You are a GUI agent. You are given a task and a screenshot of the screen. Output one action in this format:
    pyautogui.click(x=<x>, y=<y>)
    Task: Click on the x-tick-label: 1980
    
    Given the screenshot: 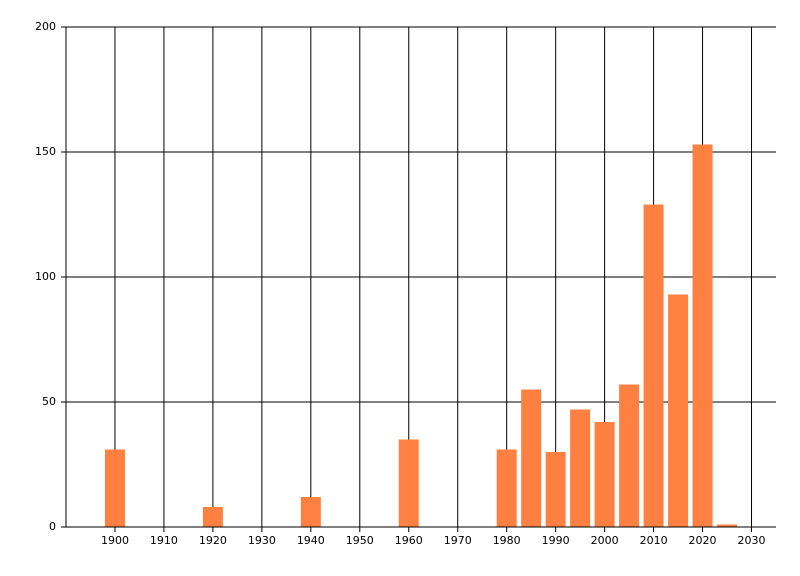 What is the action you would take?
    pyautogui.click(x=507, y=540)
    